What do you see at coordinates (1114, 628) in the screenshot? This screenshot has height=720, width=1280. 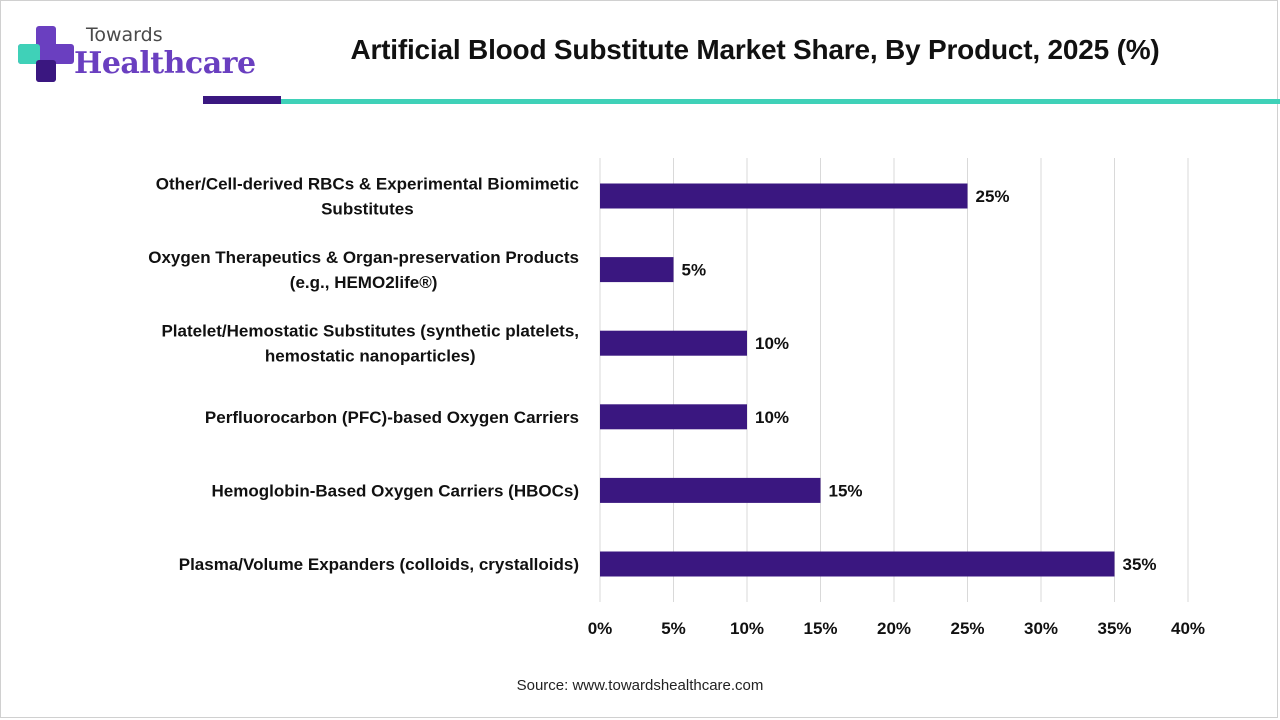 I see `x-tick-label: 35%` at bounding box center [1114, 628].